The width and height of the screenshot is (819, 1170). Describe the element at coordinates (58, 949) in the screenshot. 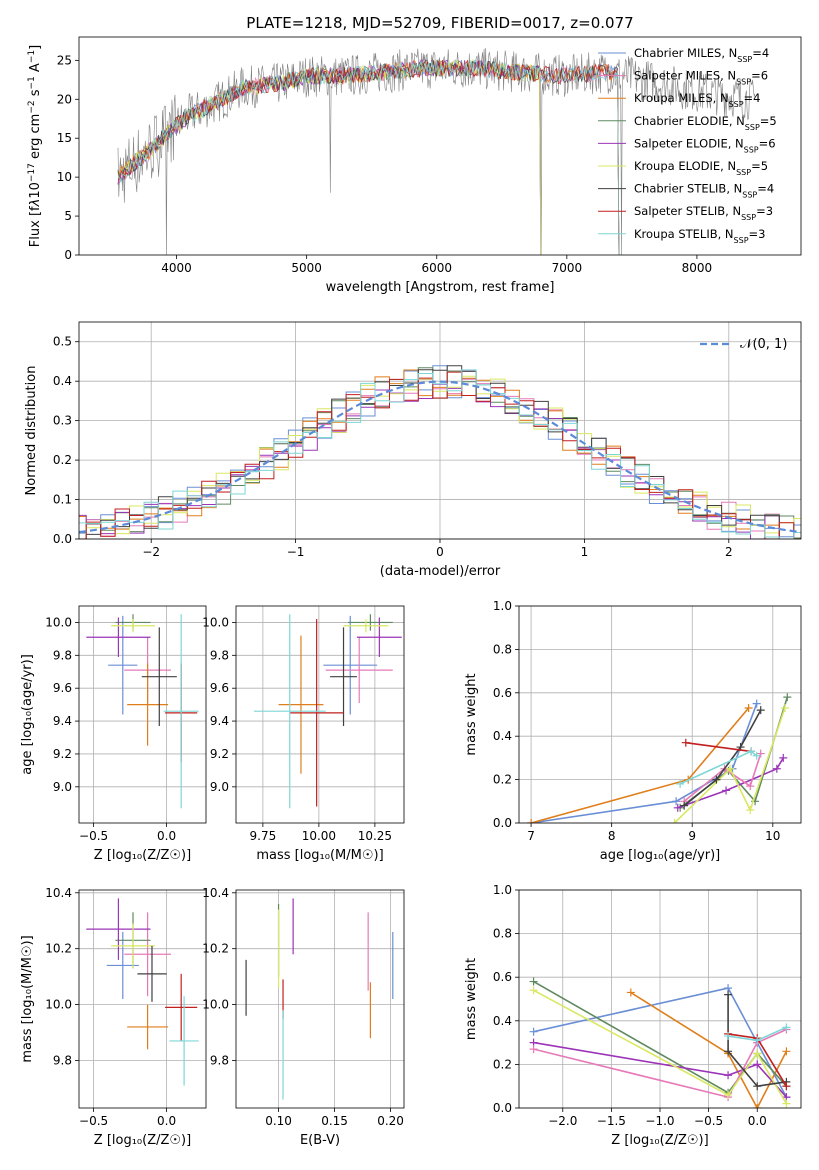

I see `y-tick-label: 10.2` at that location.